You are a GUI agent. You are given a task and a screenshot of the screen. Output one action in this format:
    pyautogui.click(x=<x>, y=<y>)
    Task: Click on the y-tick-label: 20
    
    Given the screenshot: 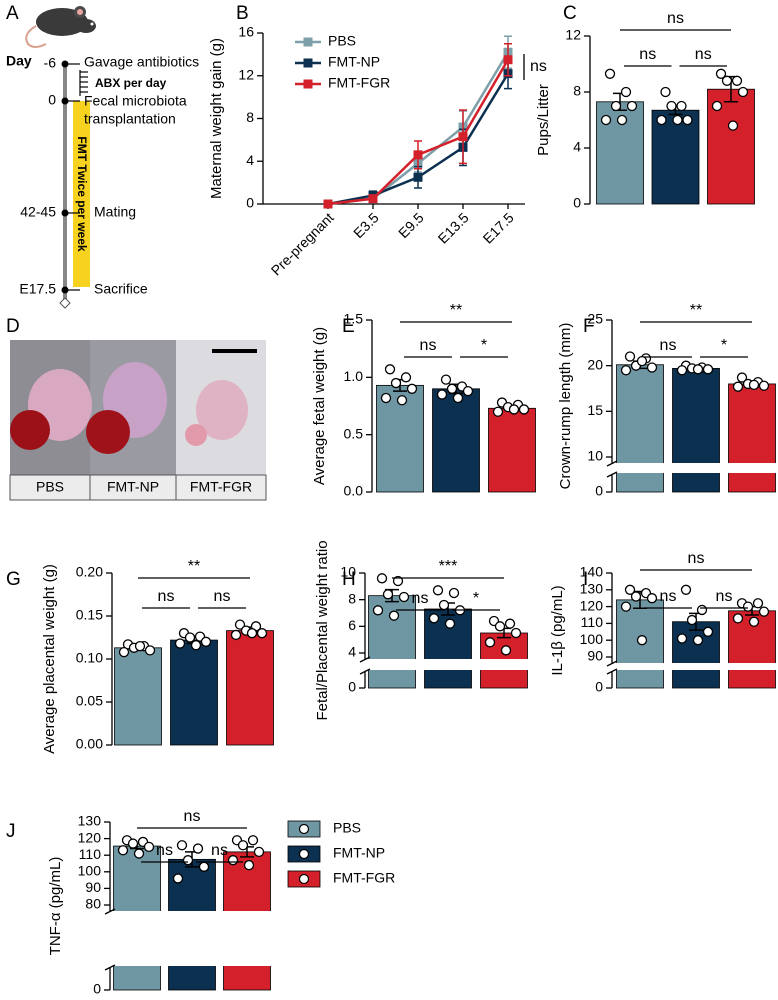 What is the action you would take?
    pyautogui.click(x=595, y=364)
    